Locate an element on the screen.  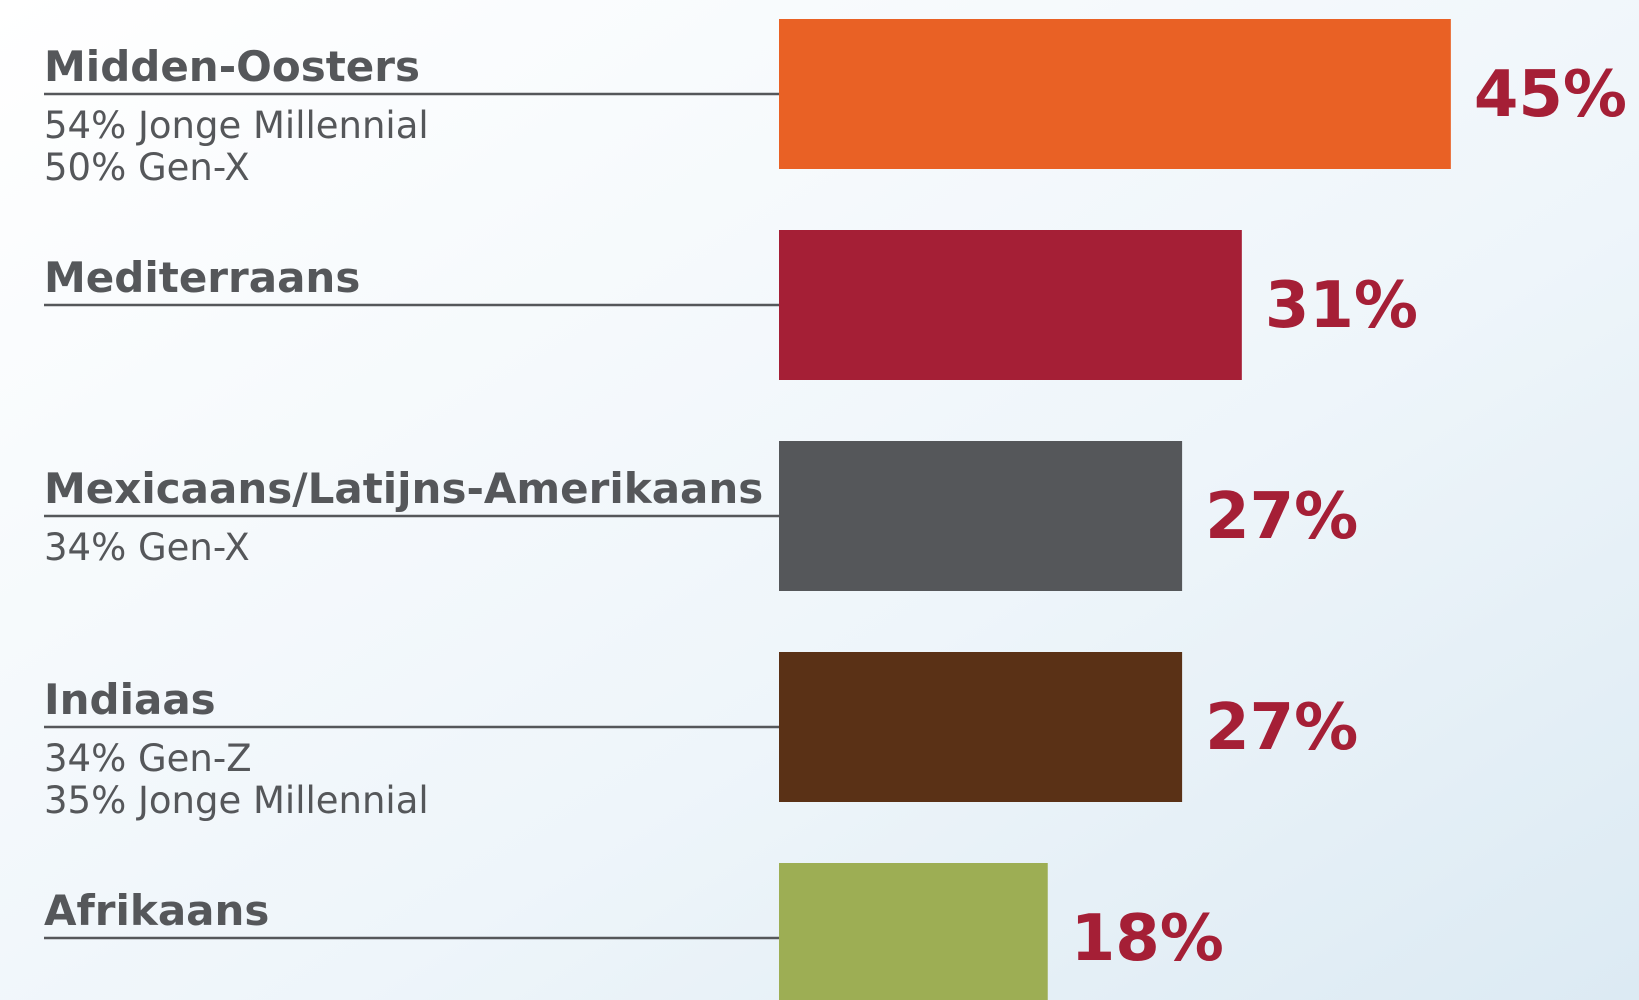
note: 34% Gen-Z is located at coordinates (148, 758).